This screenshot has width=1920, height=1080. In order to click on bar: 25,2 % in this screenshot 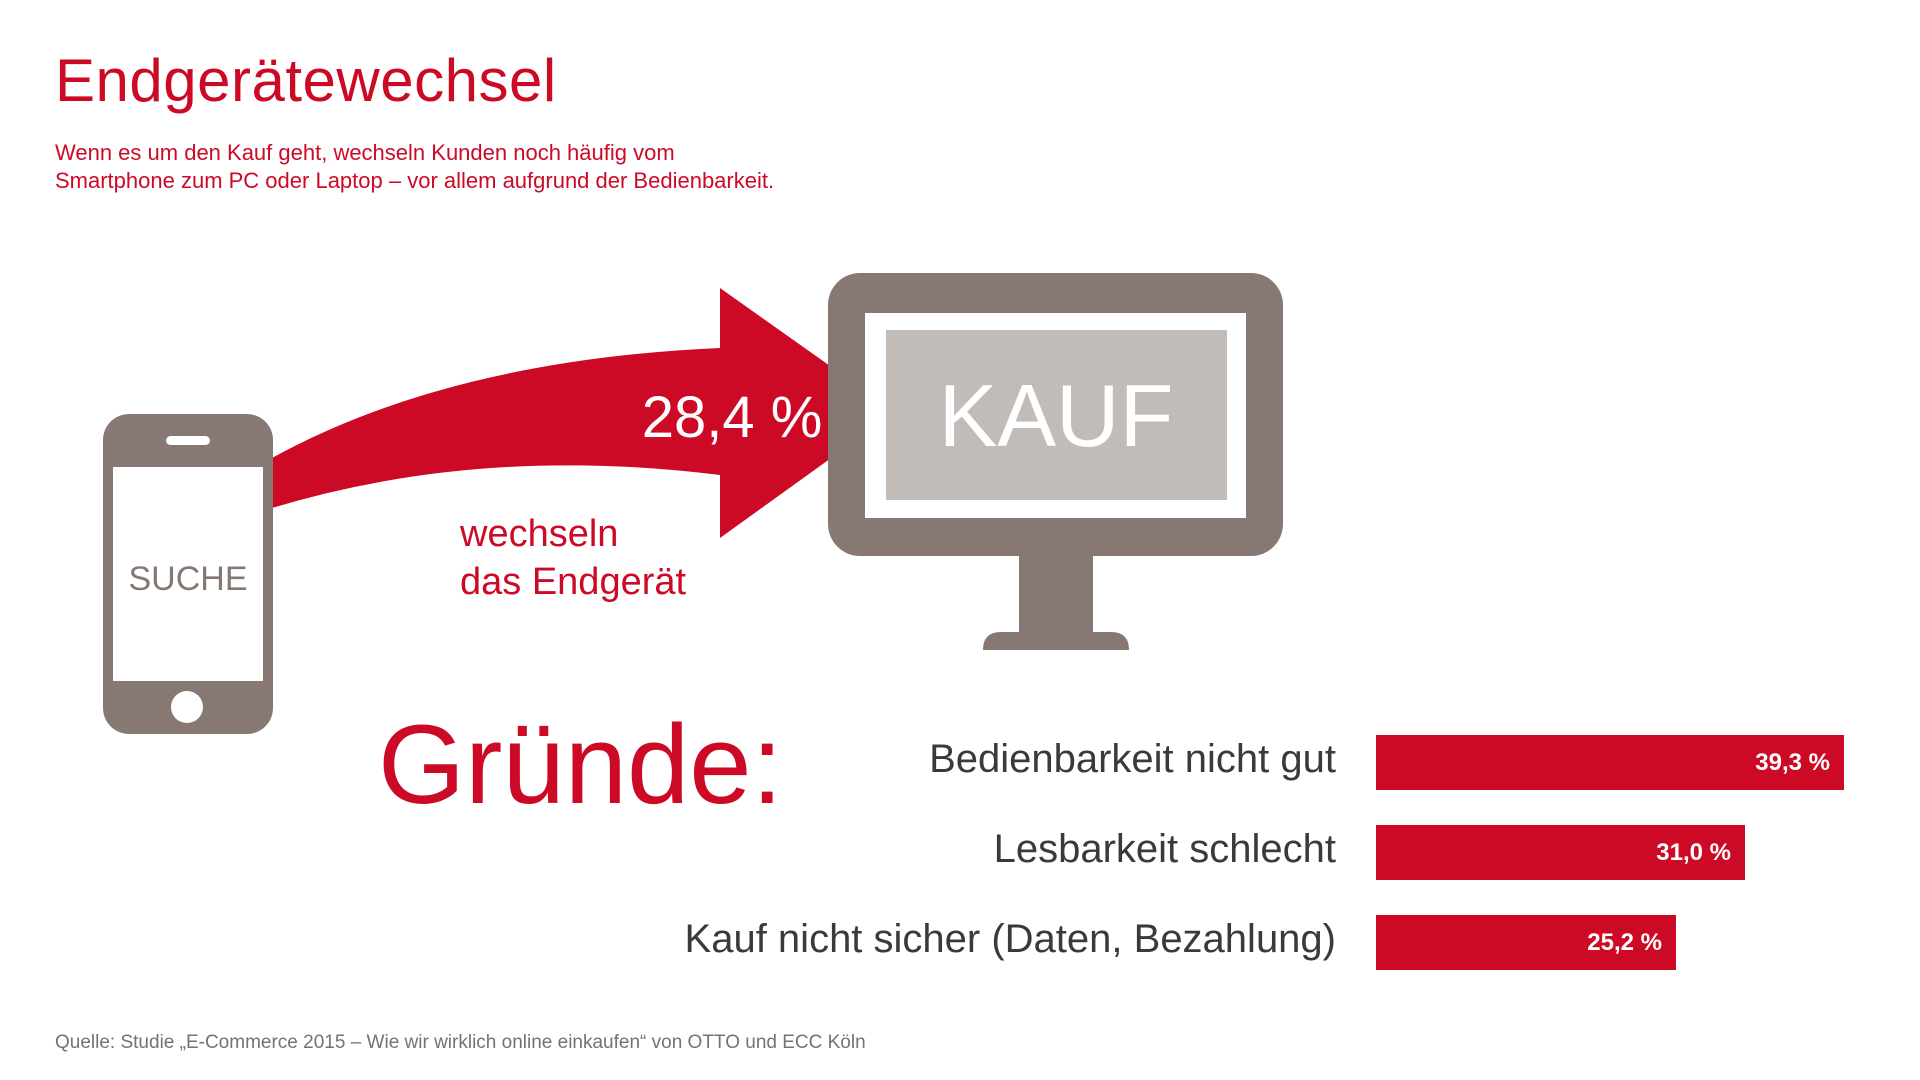, I will do `click(1526, 942)`.